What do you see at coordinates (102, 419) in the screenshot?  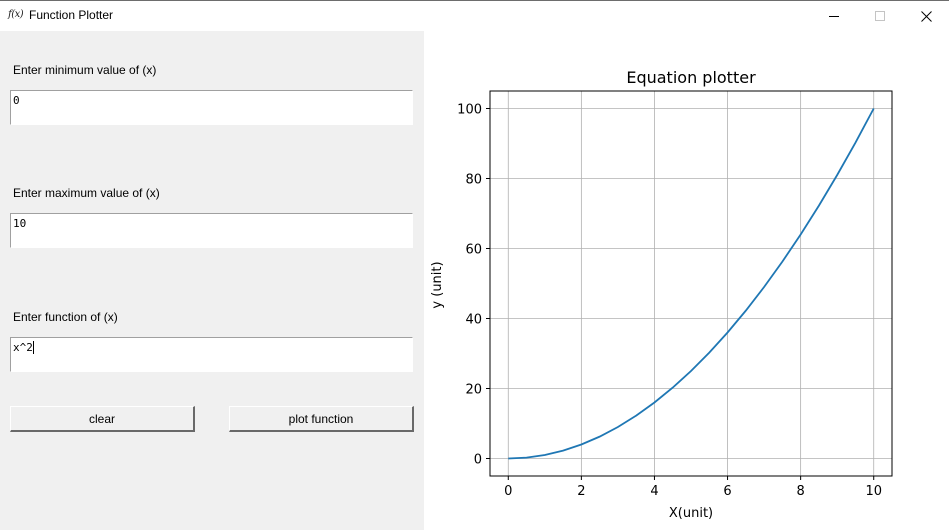 I see `clear-button: clear` at bounding box center [102, 419].